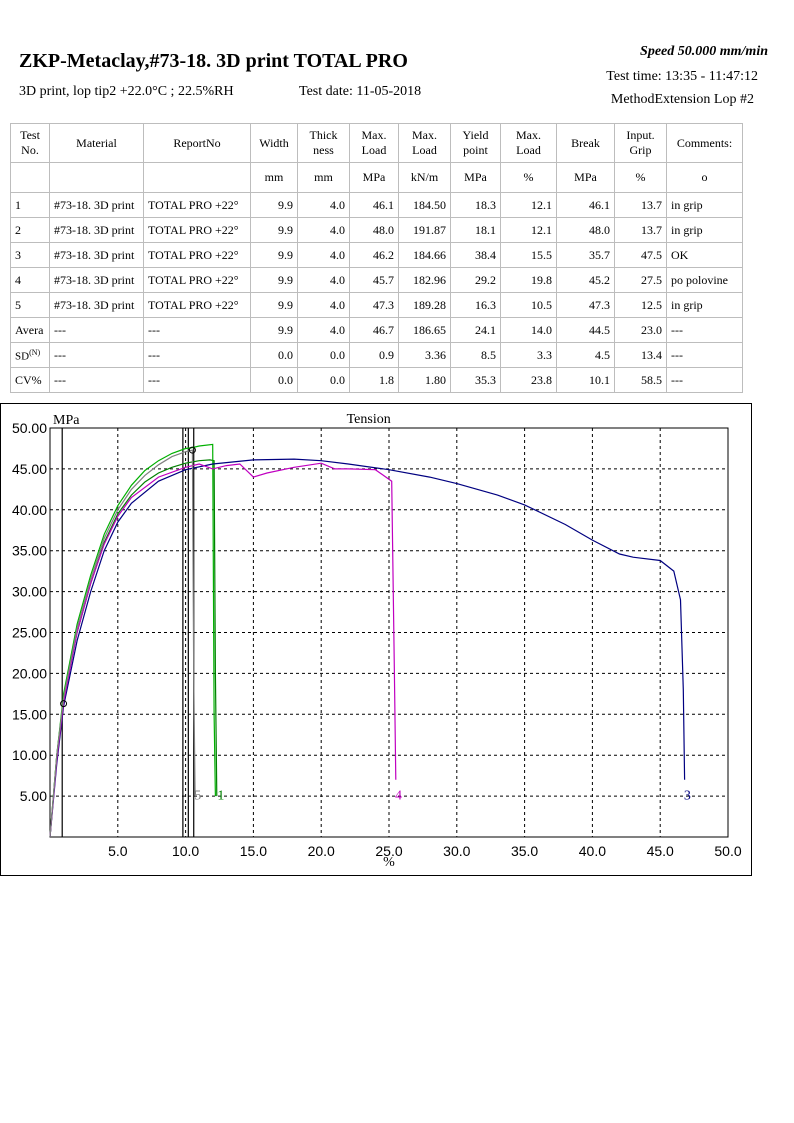 The height and width of the screenshot is (1123, 794). Describe the element at coordinates (30, 280) in the screenshot. I see `table-cell: 4` at that location.